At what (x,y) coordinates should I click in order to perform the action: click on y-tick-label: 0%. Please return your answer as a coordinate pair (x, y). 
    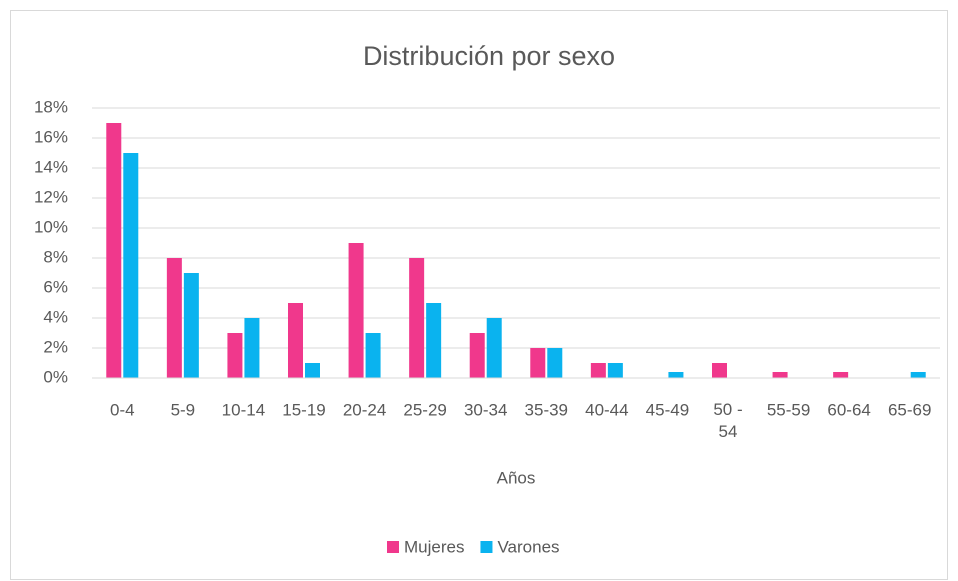
    Looking at the image, I should click on (55, 376).